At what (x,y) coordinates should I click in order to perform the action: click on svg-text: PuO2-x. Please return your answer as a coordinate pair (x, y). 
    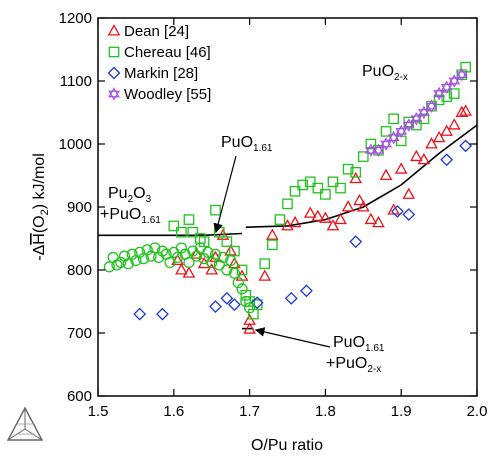
    Looking at the image, I should click on (385, 73).